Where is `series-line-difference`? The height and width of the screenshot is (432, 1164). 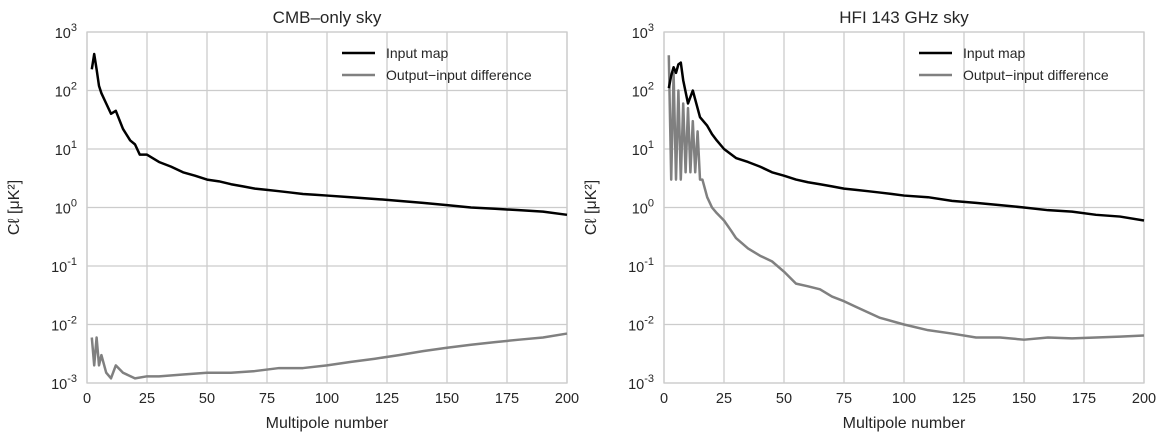
series-line-difference is located at coordinates (329, 356).